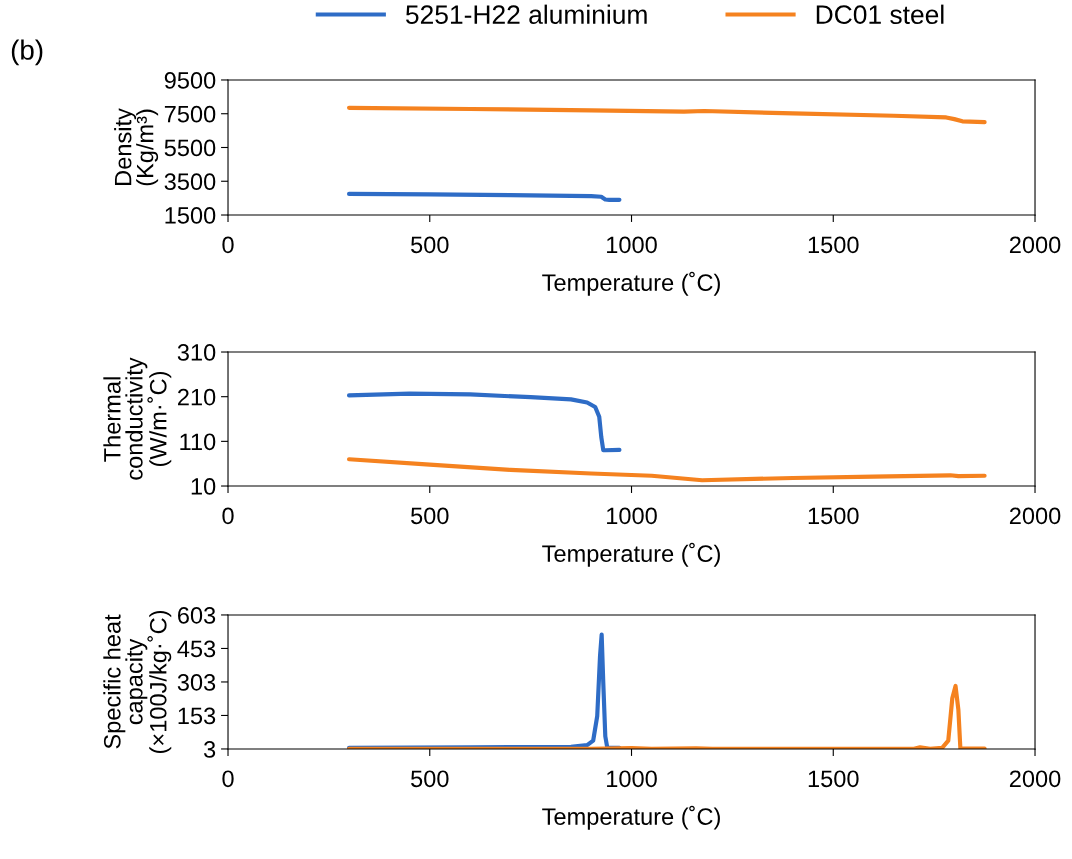 The image size is (1072, 859). I want to click on y-tick-label: 3, so click(209, 749).